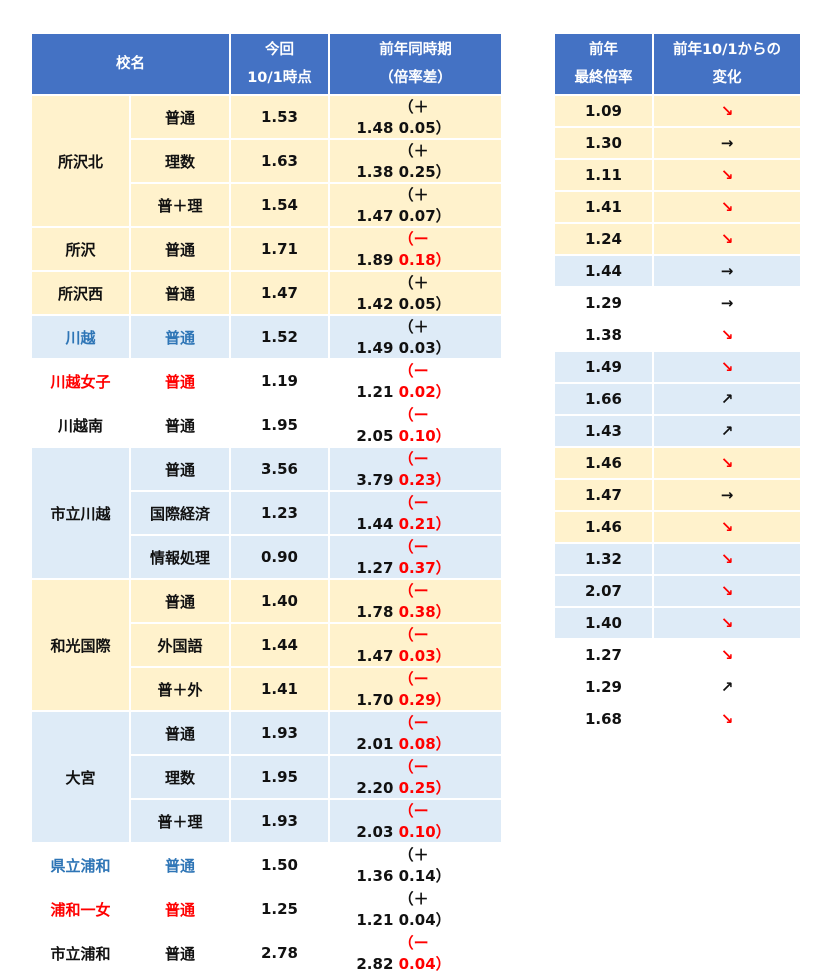 This screenshot has height=976, width=836. Describe the element at coordinates (279, 601) in the screenshot. I see `current-ratio: 1.40` at that location.